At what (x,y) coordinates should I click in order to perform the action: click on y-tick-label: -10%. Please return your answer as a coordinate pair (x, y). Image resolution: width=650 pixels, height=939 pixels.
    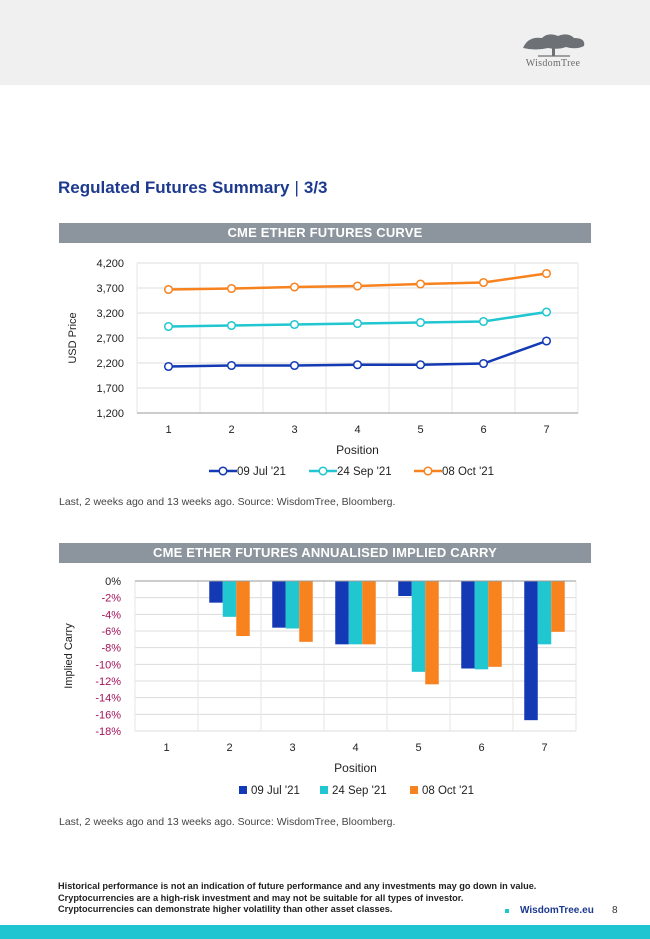
    Looking at the image, I should click on (108, 665).